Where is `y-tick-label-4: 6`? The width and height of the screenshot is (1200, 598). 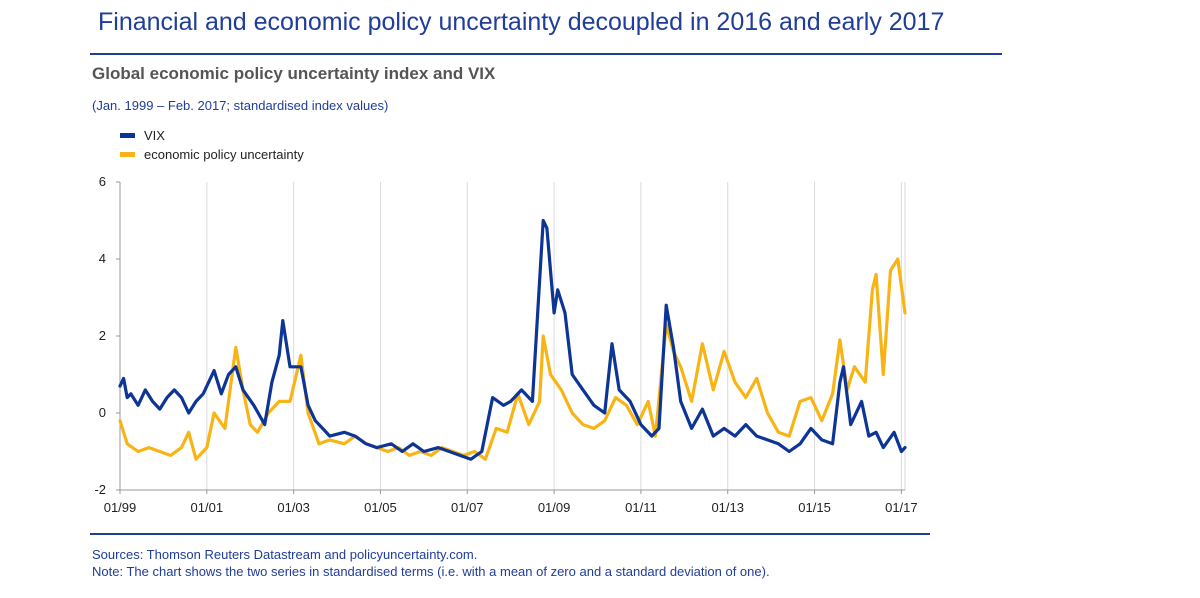 y-tick-label-4: 6 is located at coordinates (102, 181).